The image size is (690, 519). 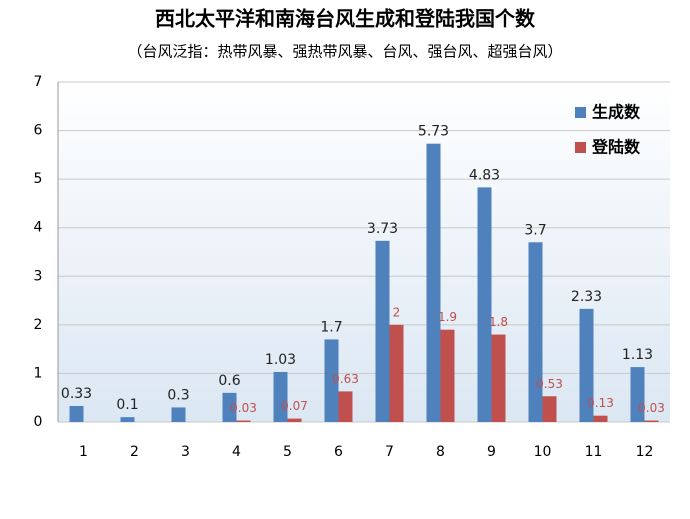 I want to click on x-tick-label: 7, so click(x=389, y=452).